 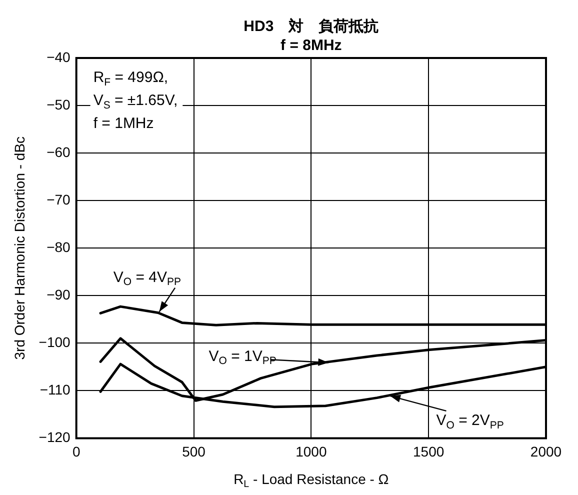 I want to click on y-tick-label: −110, so click(x=55, y=390).